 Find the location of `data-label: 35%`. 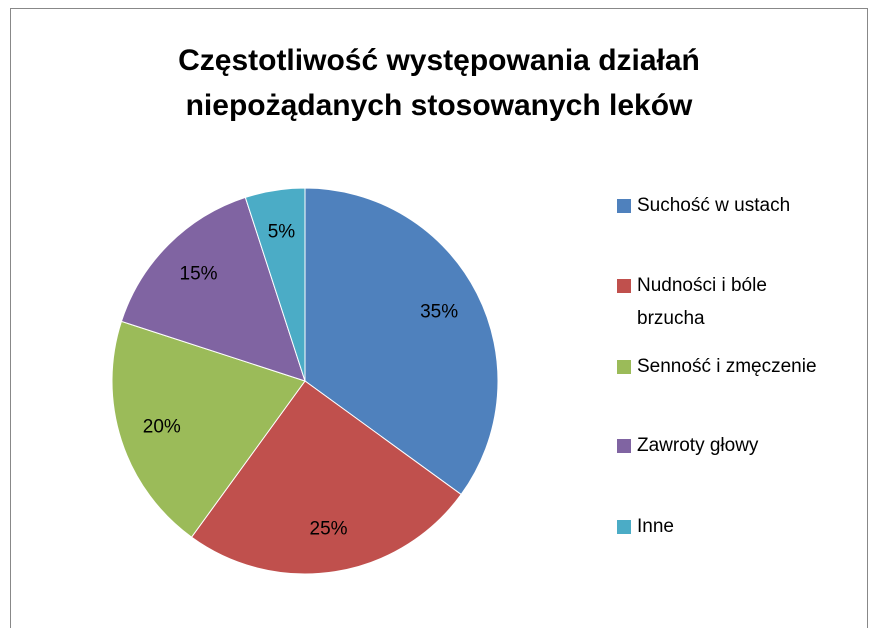

data-label: 35% is located at coordinates (439, 312).